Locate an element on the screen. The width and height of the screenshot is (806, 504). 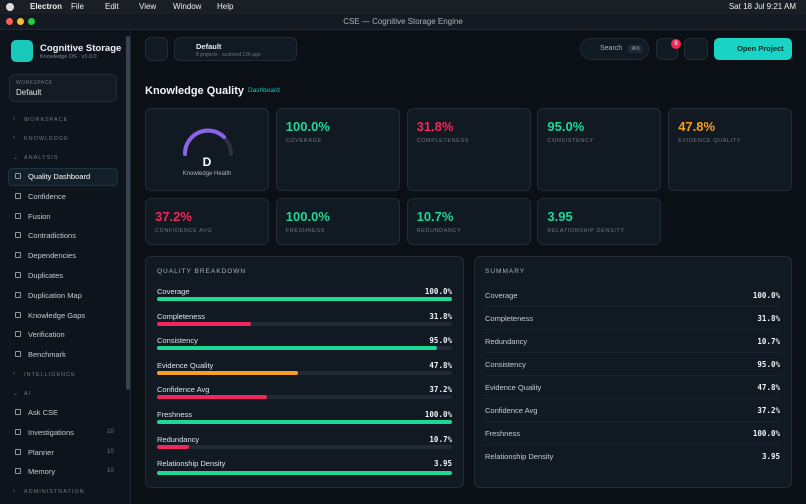
section-title: WORKSPACE is located at coordinates (46, 120).